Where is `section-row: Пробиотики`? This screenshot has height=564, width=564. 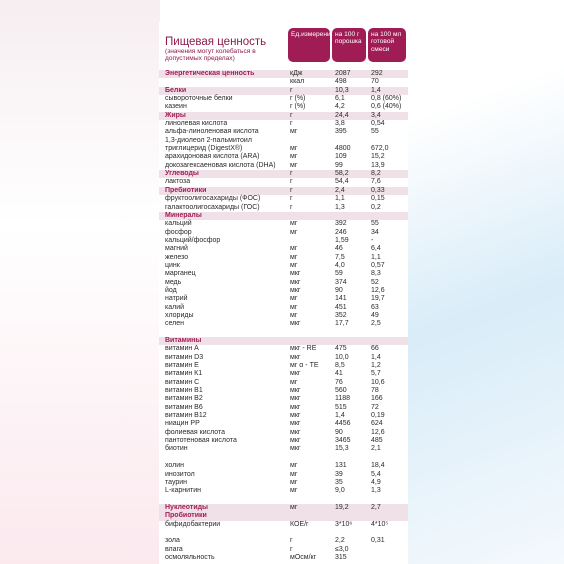 section-row: Пробиотики is located at coordinates (283, 516).